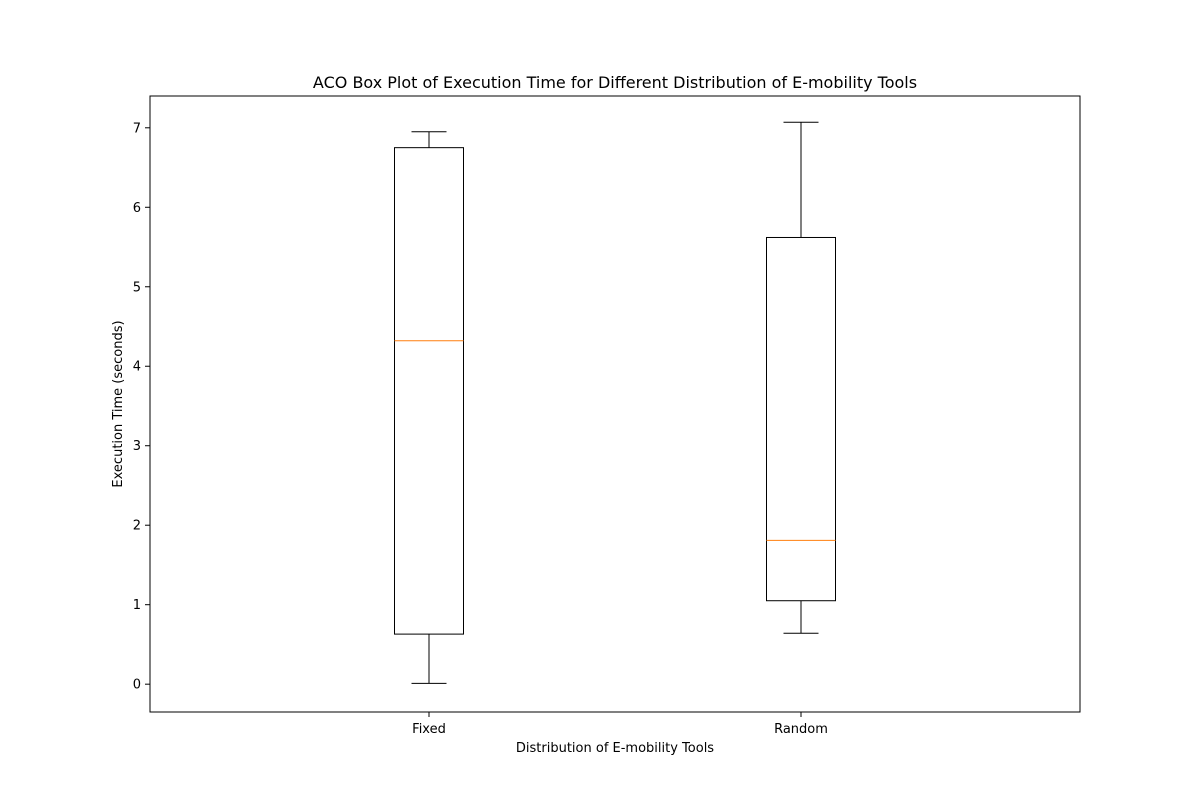 The image size is (1200, 800). Describe the element at coordinates (137, 287) in the screenshot. I see `y-tick-label: 5` at that location.